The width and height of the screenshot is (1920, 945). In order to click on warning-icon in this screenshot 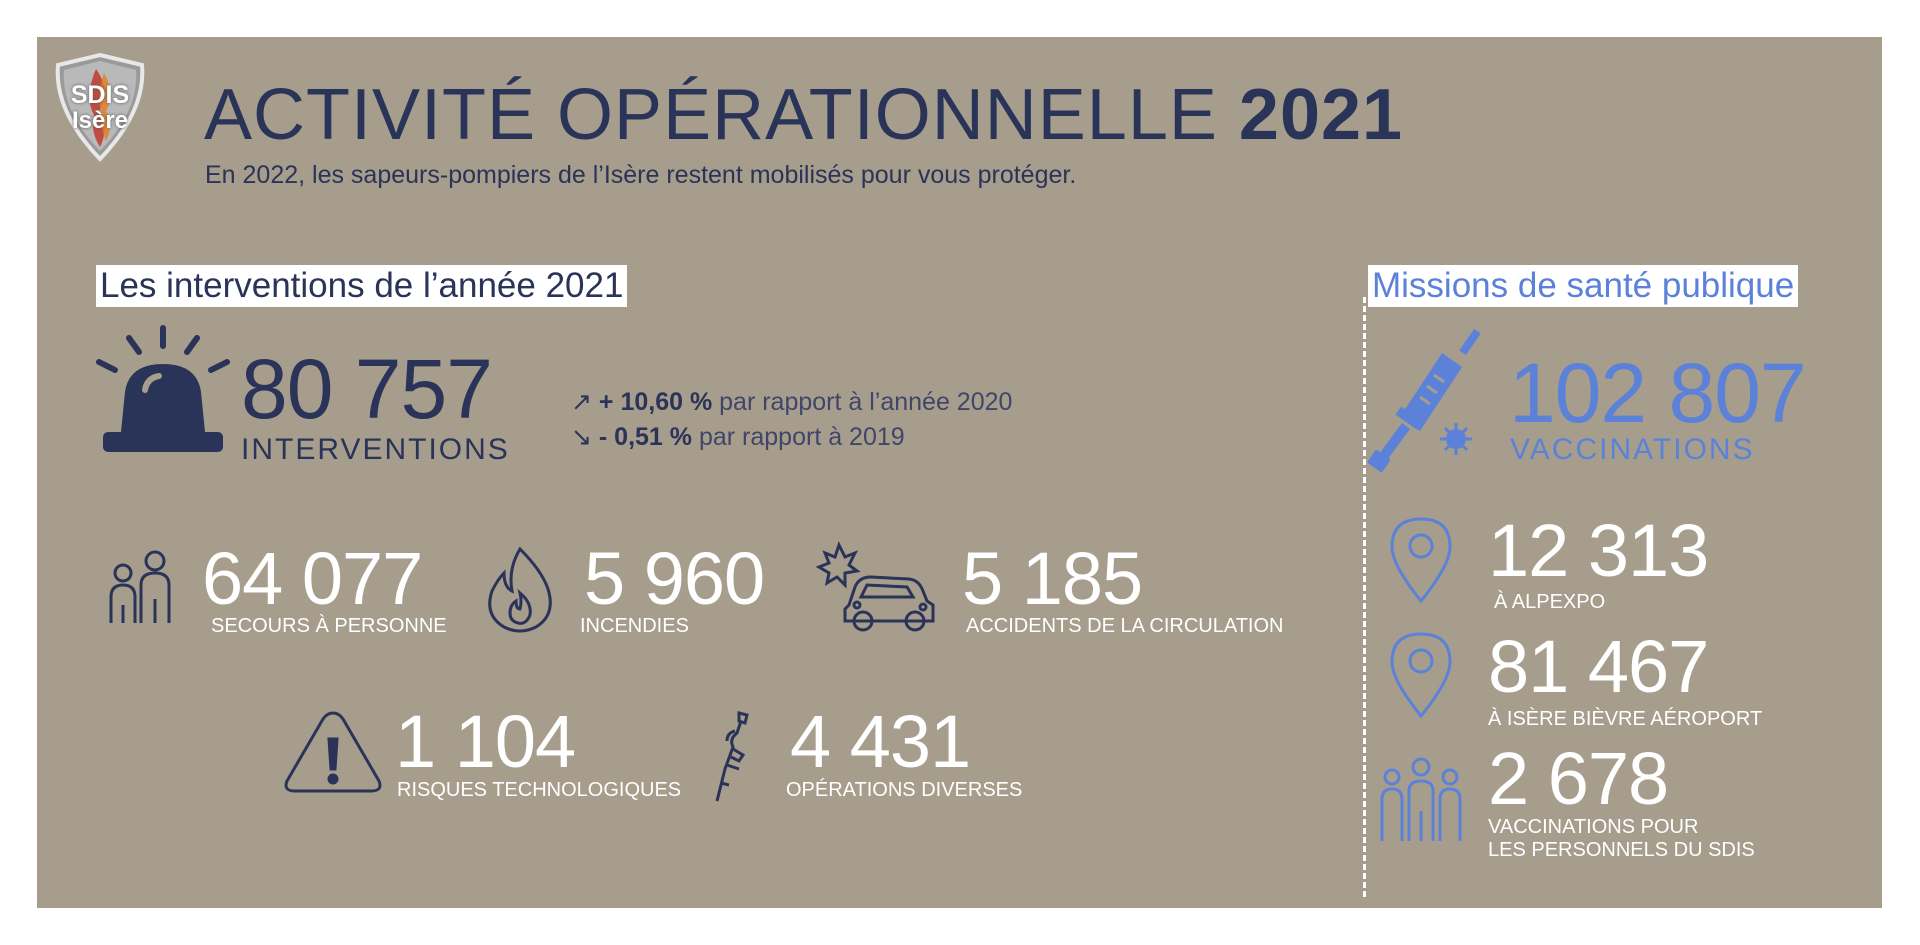, I will do `click(333, 751)`.